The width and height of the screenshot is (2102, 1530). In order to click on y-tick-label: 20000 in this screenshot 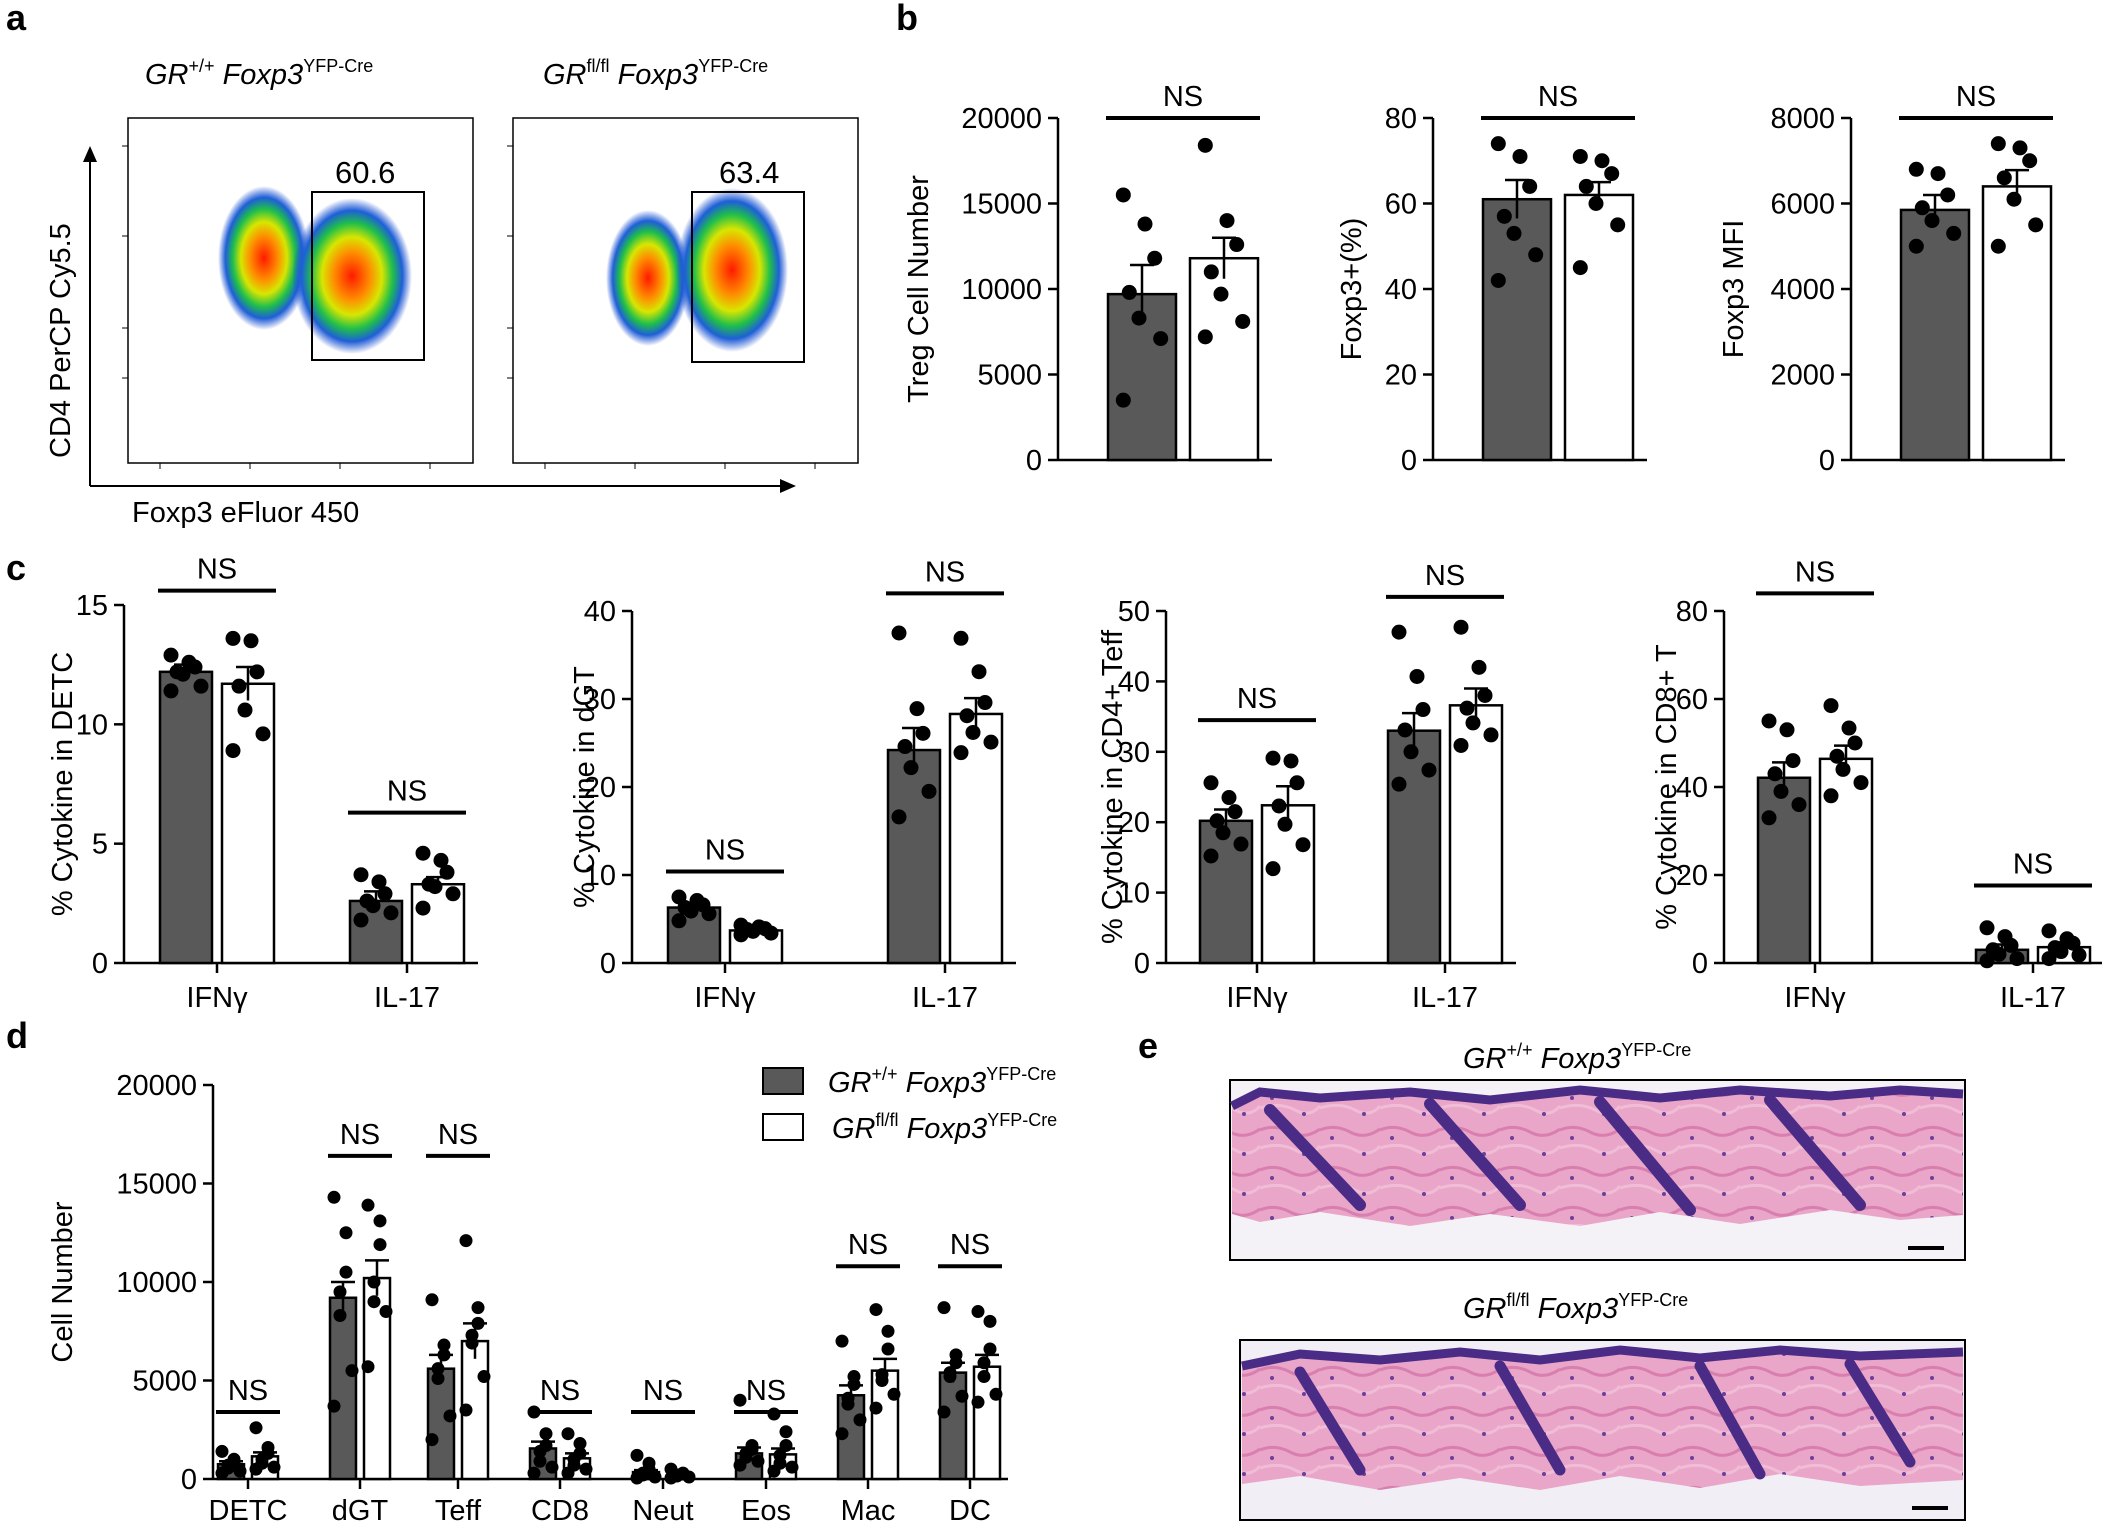, I will do `click(1001, 119)`.